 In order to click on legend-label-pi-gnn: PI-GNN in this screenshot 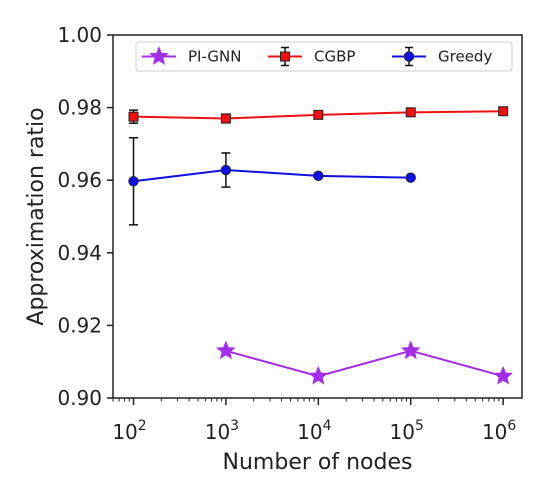, I will do `click(215, 57)`.